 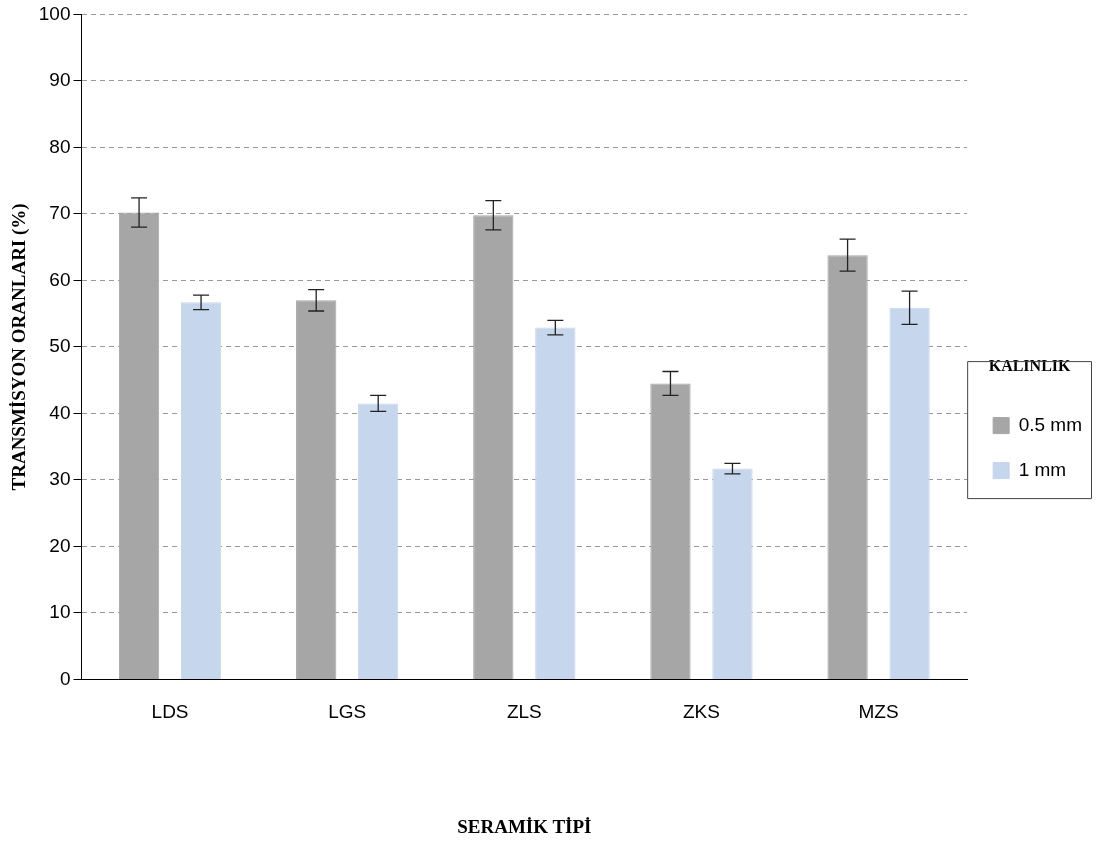 I want to click on y-tick-label: 30, so click(x=60, y=479).